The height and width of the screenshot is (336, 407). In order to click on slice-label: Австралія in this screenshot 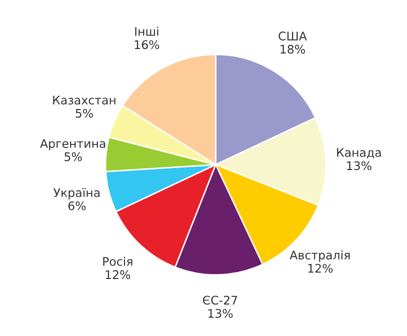, I will do `click(320, 256)`.